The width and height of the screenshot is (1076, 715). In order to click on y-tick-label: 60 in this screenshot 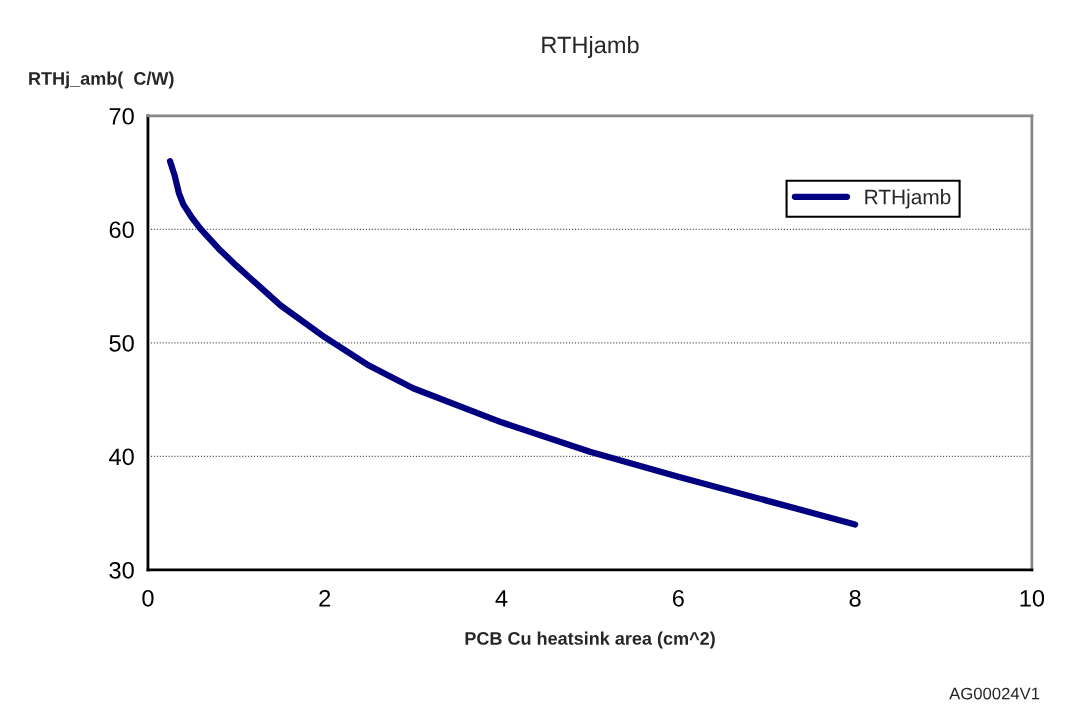, I will do `click(121, 230)`.